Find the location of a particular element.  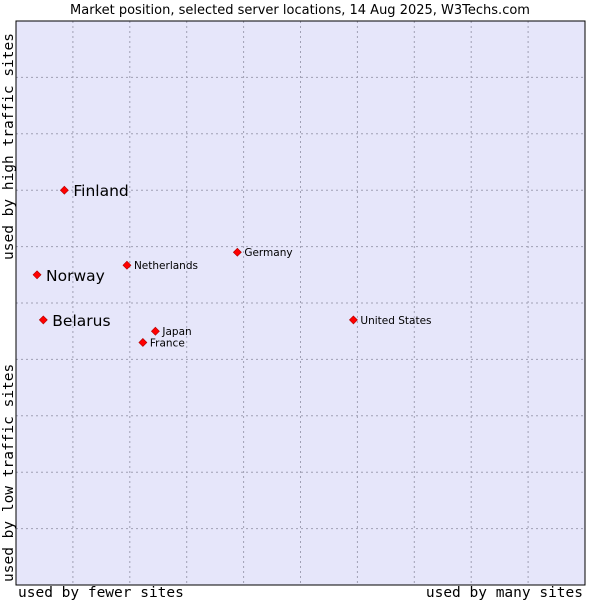

point-finland: Finland is located at coordinates (94, 191).